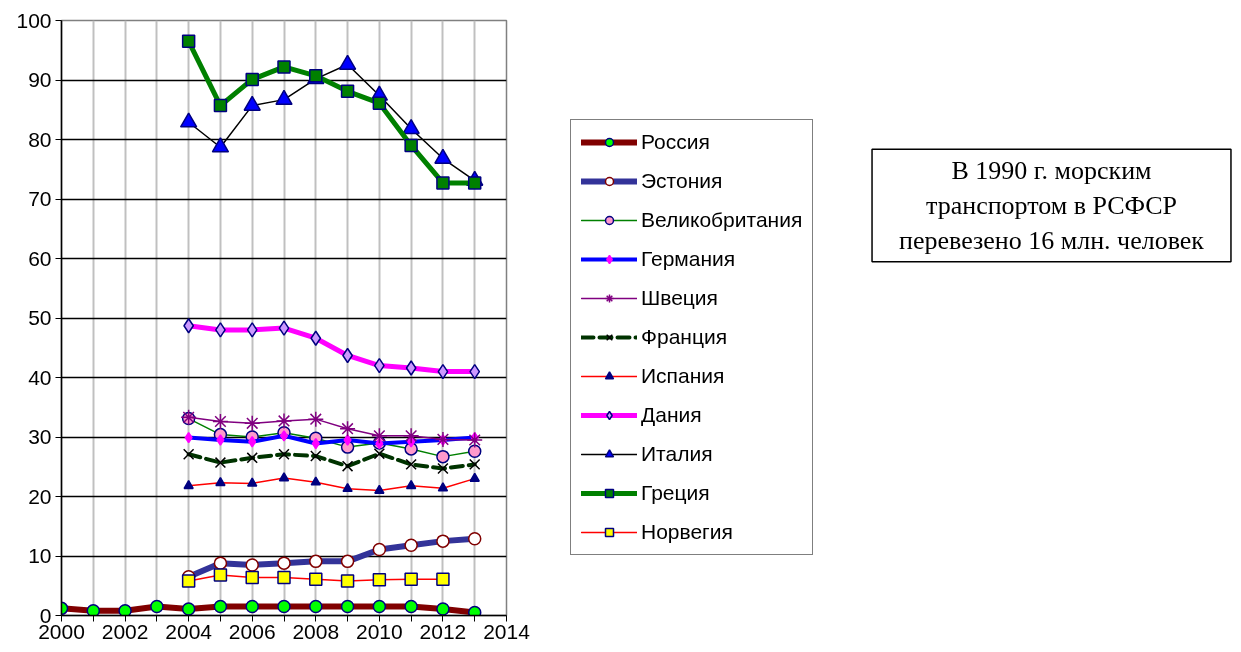 The width and height of the screenshot is (1241, 652). What do you see at coordinates (40, 79) in the screenshot?
I see `y-tick-label: 90` at bounding box center [40, 79].